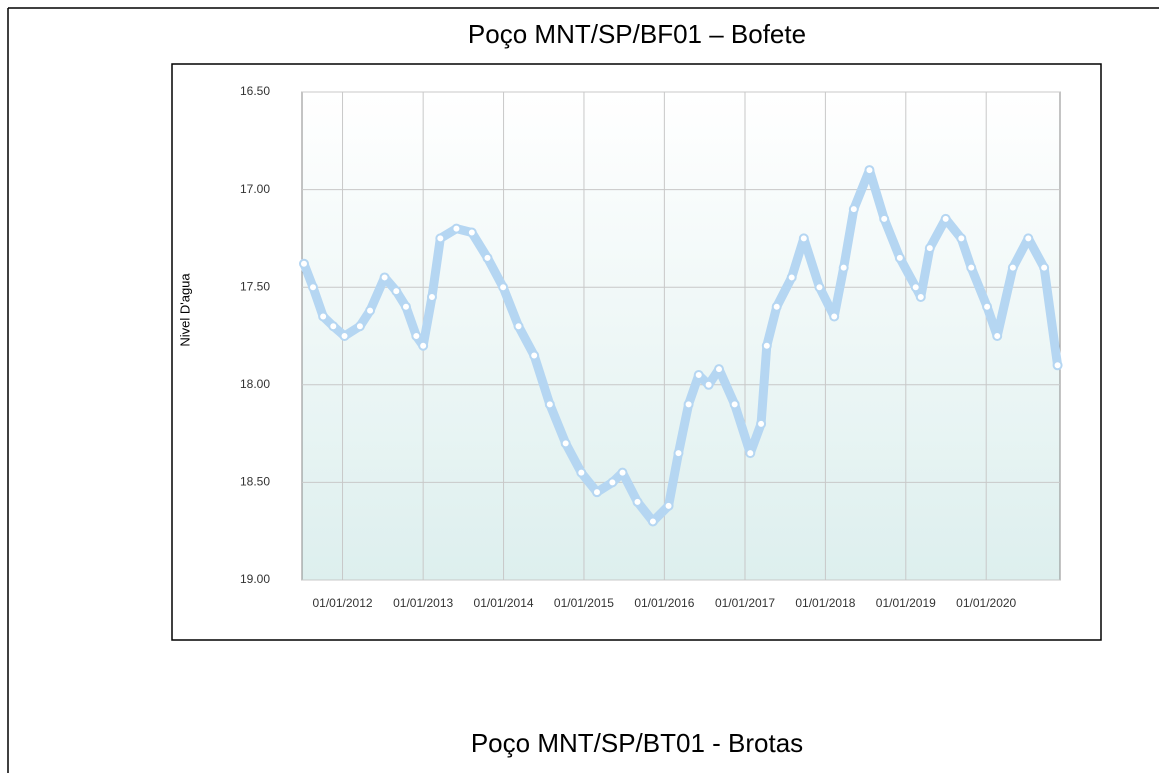  Describe the element at coordinates (255, 482) in the screenshot. I see `y-tick-label: 18.50` at that location.